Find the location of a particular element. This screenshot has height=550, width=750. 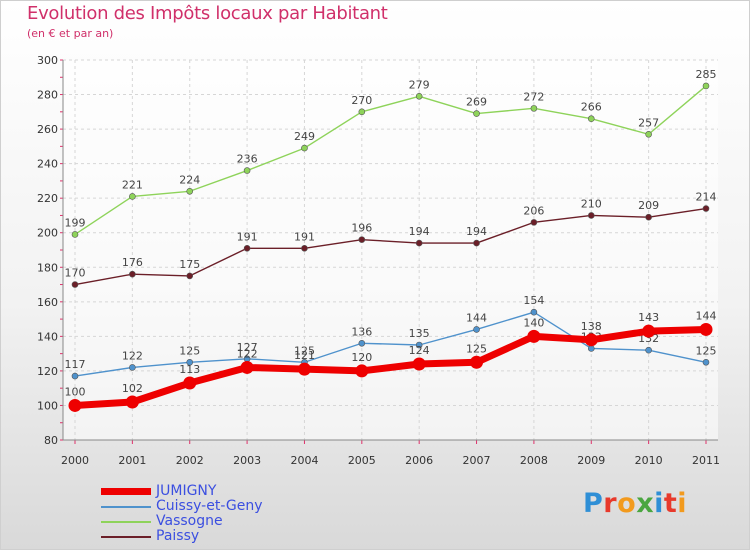

x-tick-label: 2000 is located at coordinates (75, 460).